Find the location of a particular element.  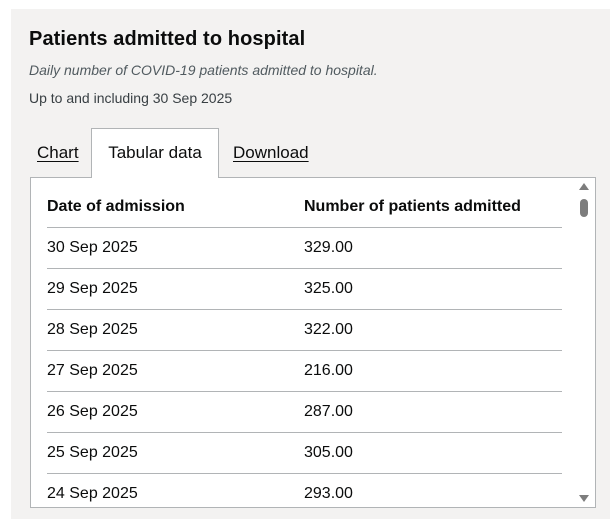

table-row: 29 Sep 2025 325.00 is located at coordinates (304, 289).